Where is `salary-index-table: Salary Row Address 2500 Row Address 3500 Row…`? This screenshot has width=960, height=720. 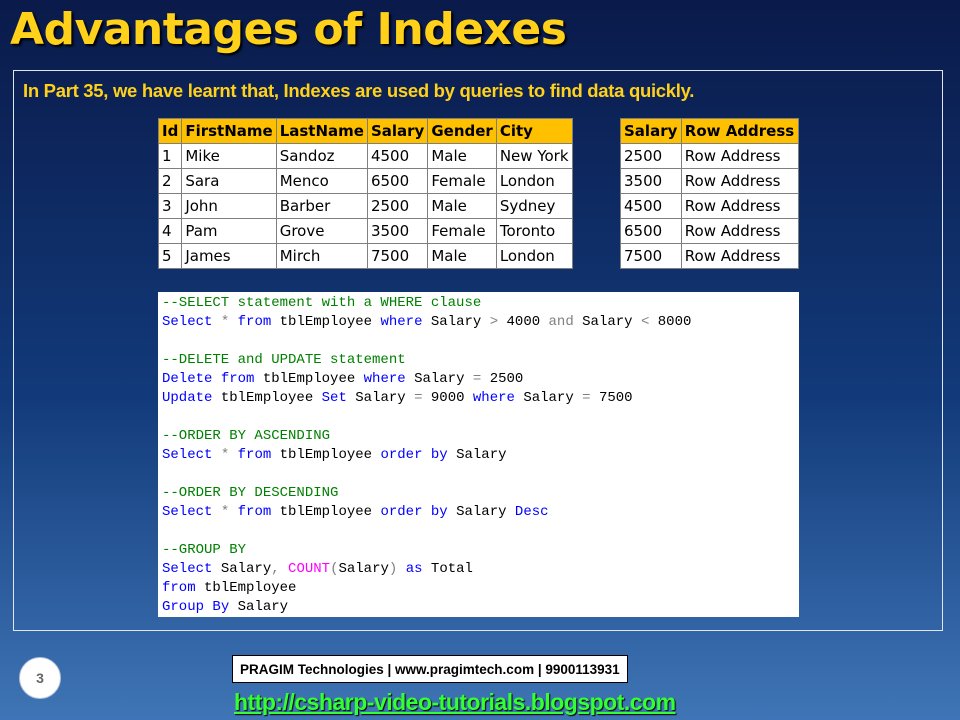 salary-index-table: Salary Row Address 2500 Row Address 3500 Row… is located at coordinates (710, 193).